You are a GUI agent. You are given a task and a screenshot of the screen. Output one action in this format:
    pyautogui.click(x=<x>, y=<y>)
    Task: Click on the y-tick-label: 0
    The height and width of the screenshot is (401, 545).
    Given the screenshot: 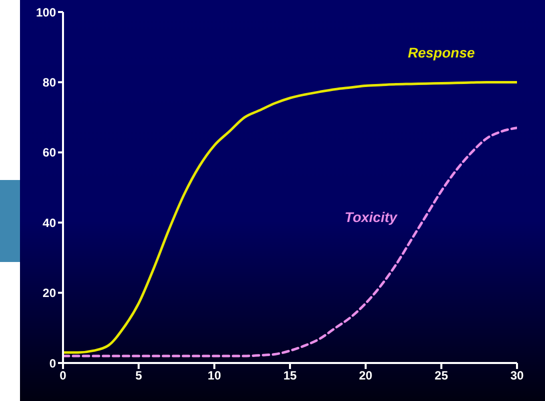 What is the action you would take?
    pyautogui.click(x=52, y=363)
    